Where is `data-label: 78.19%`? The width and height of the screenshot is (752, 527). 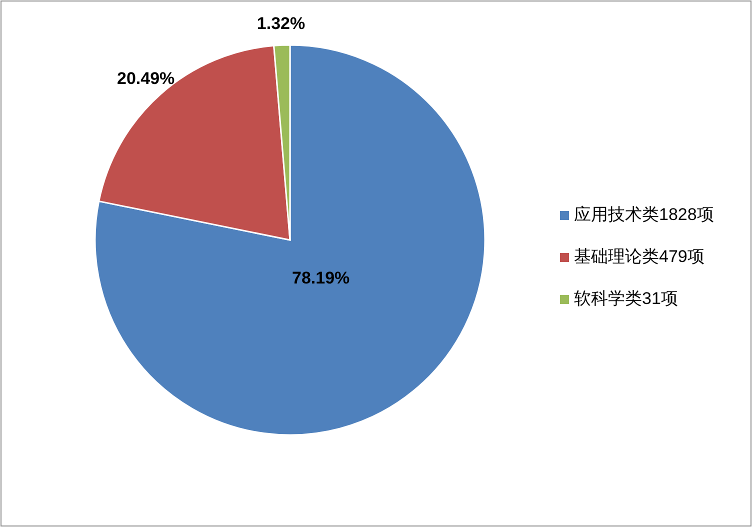 data-label: 78.19% is located at coordinates (321, 278).